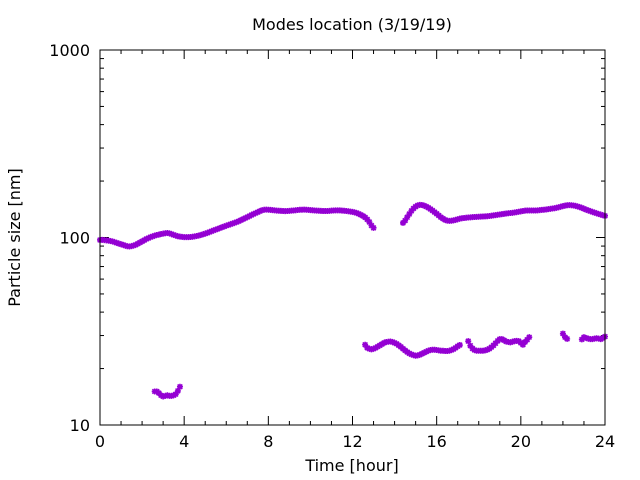 This screenshot has height=480, width=640. What do you see at coordinates (74, 238) in the screenshot?
I see `y-tick-label: 100` at bounding box center [74, 238].